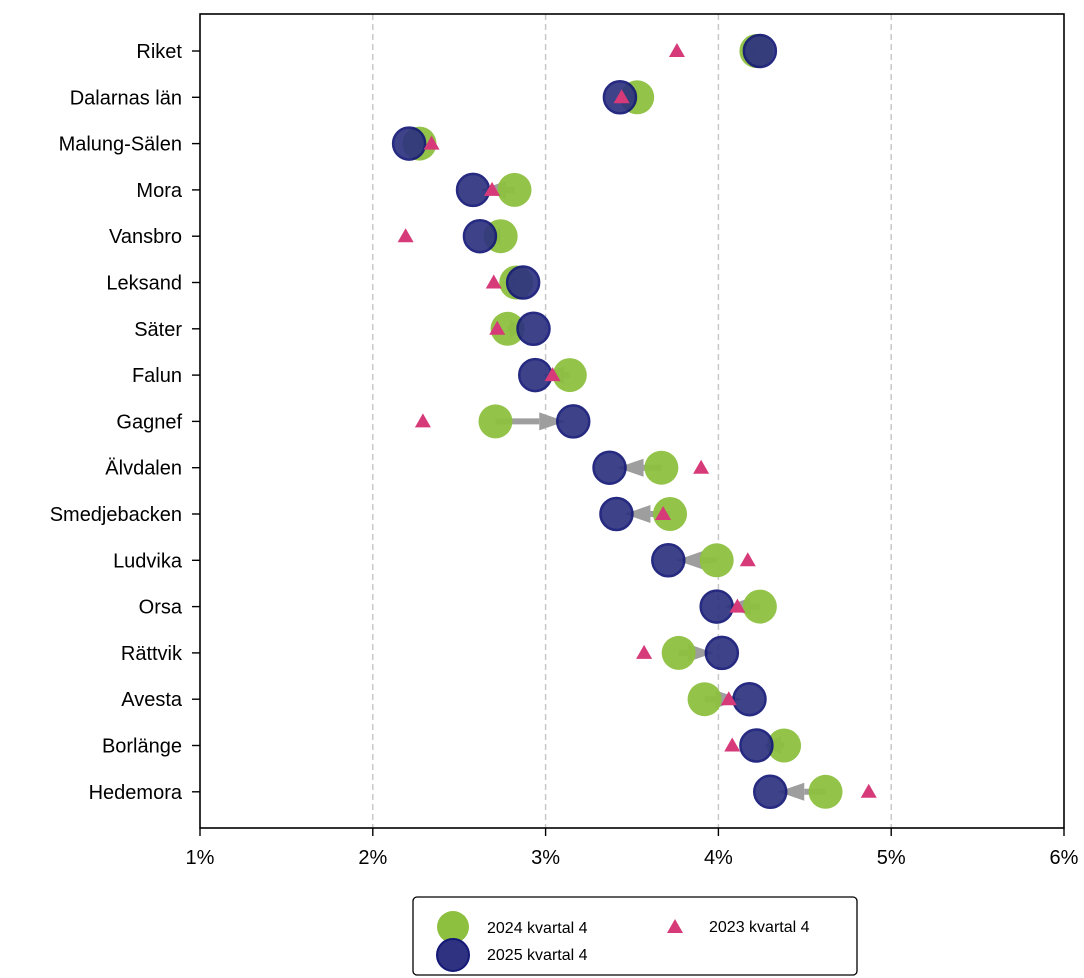 This screenshot has height=978, width=1084. I want to click on y-tick-label: Mora, so click(159, 191).